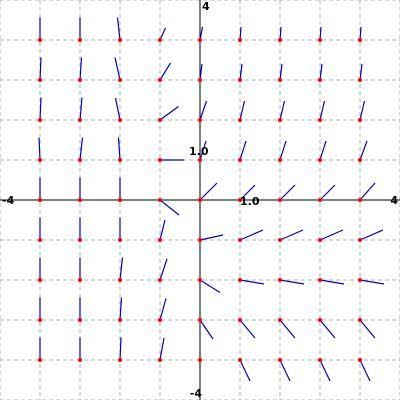  Describe the element at coordinates (394, 200) in the screenshot. I see `x-max-label: 4` at that location.